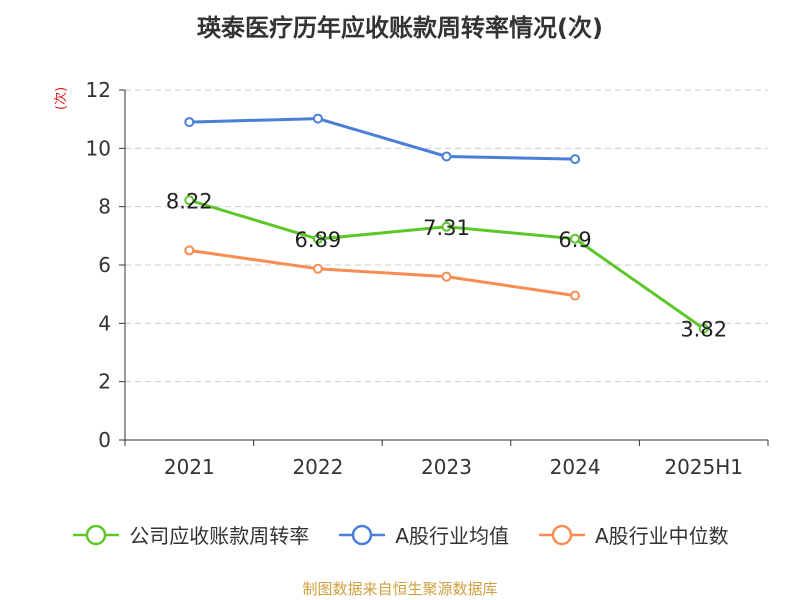  What do you see at coordinates (662, 536) in the screenshot?
I see `legend-label: A股行业中位数` at bounding box center [662, 536].